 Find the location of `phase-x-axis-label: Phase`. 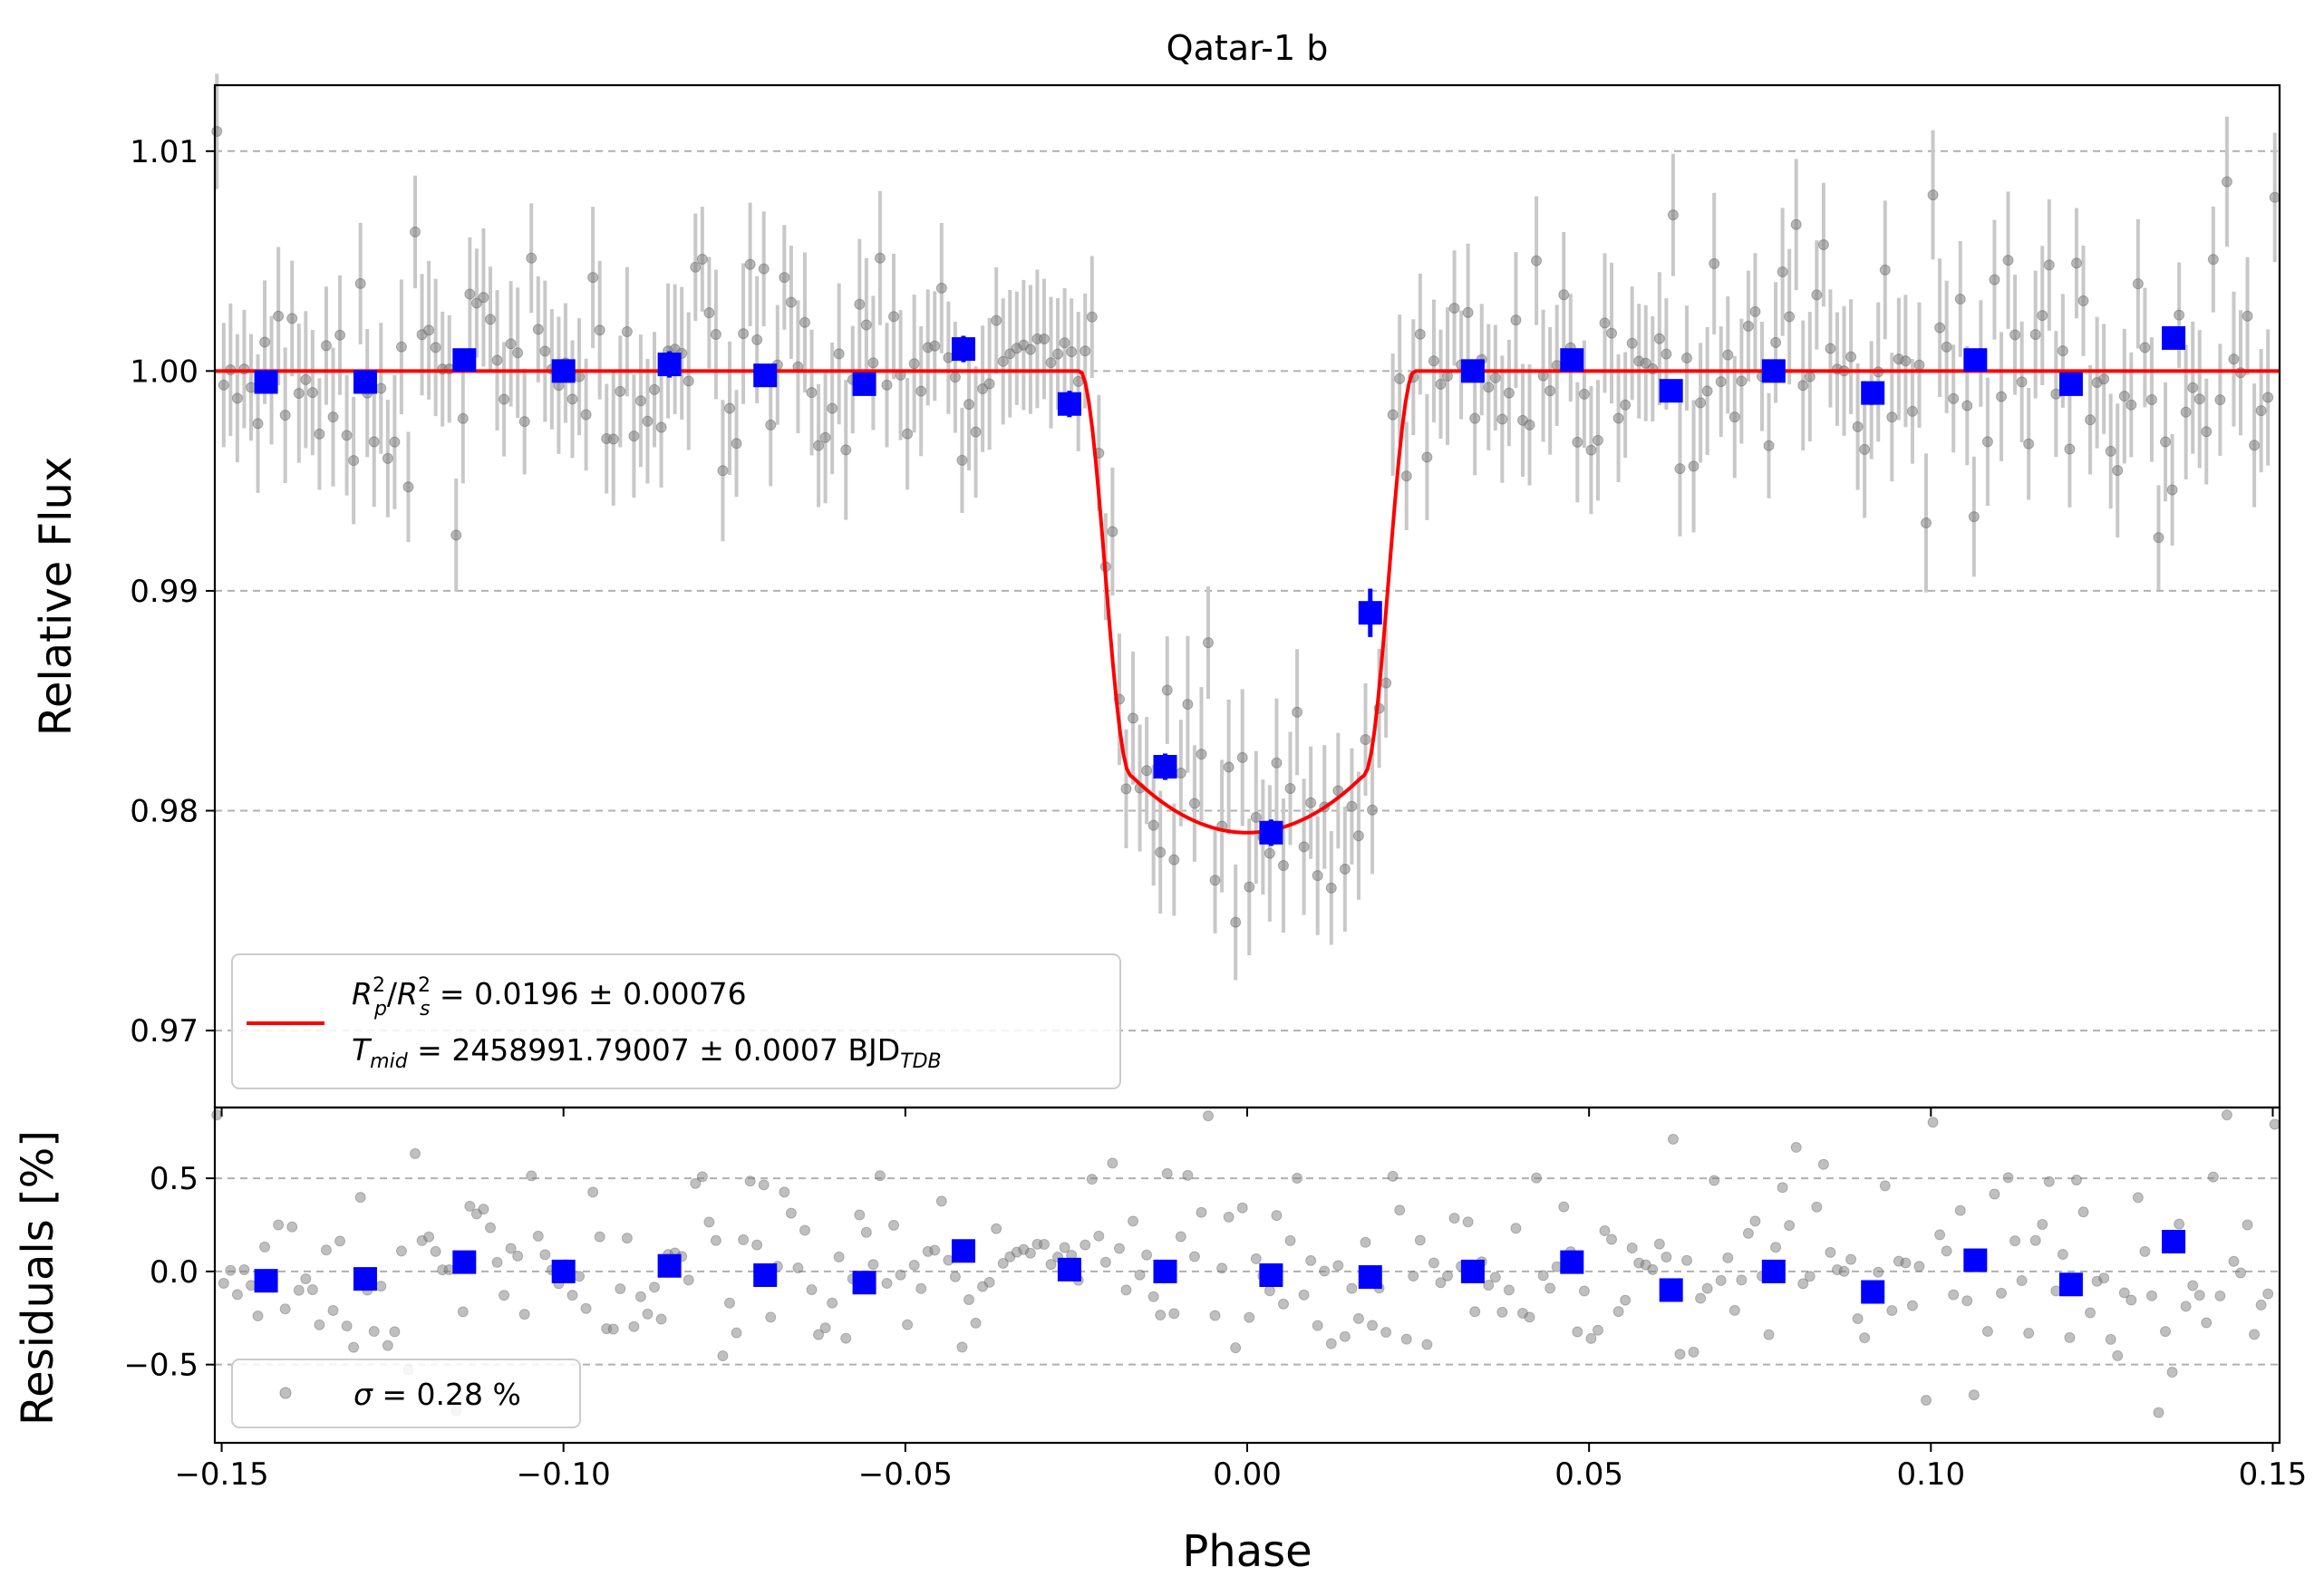

phase-x-axis-label: Phase is located at coordinates (1247, 1551).